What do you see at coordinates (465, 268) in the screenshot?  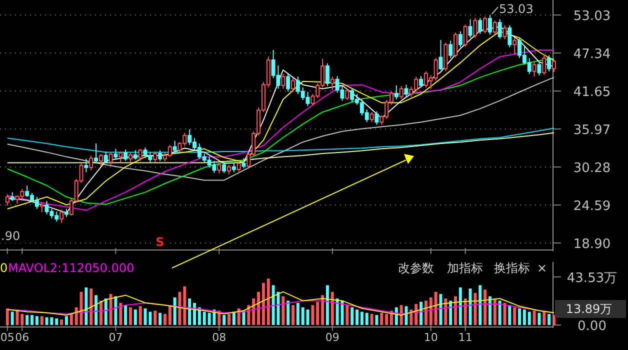 I see `annotation: 加指标` at bounding box center [465, 268].